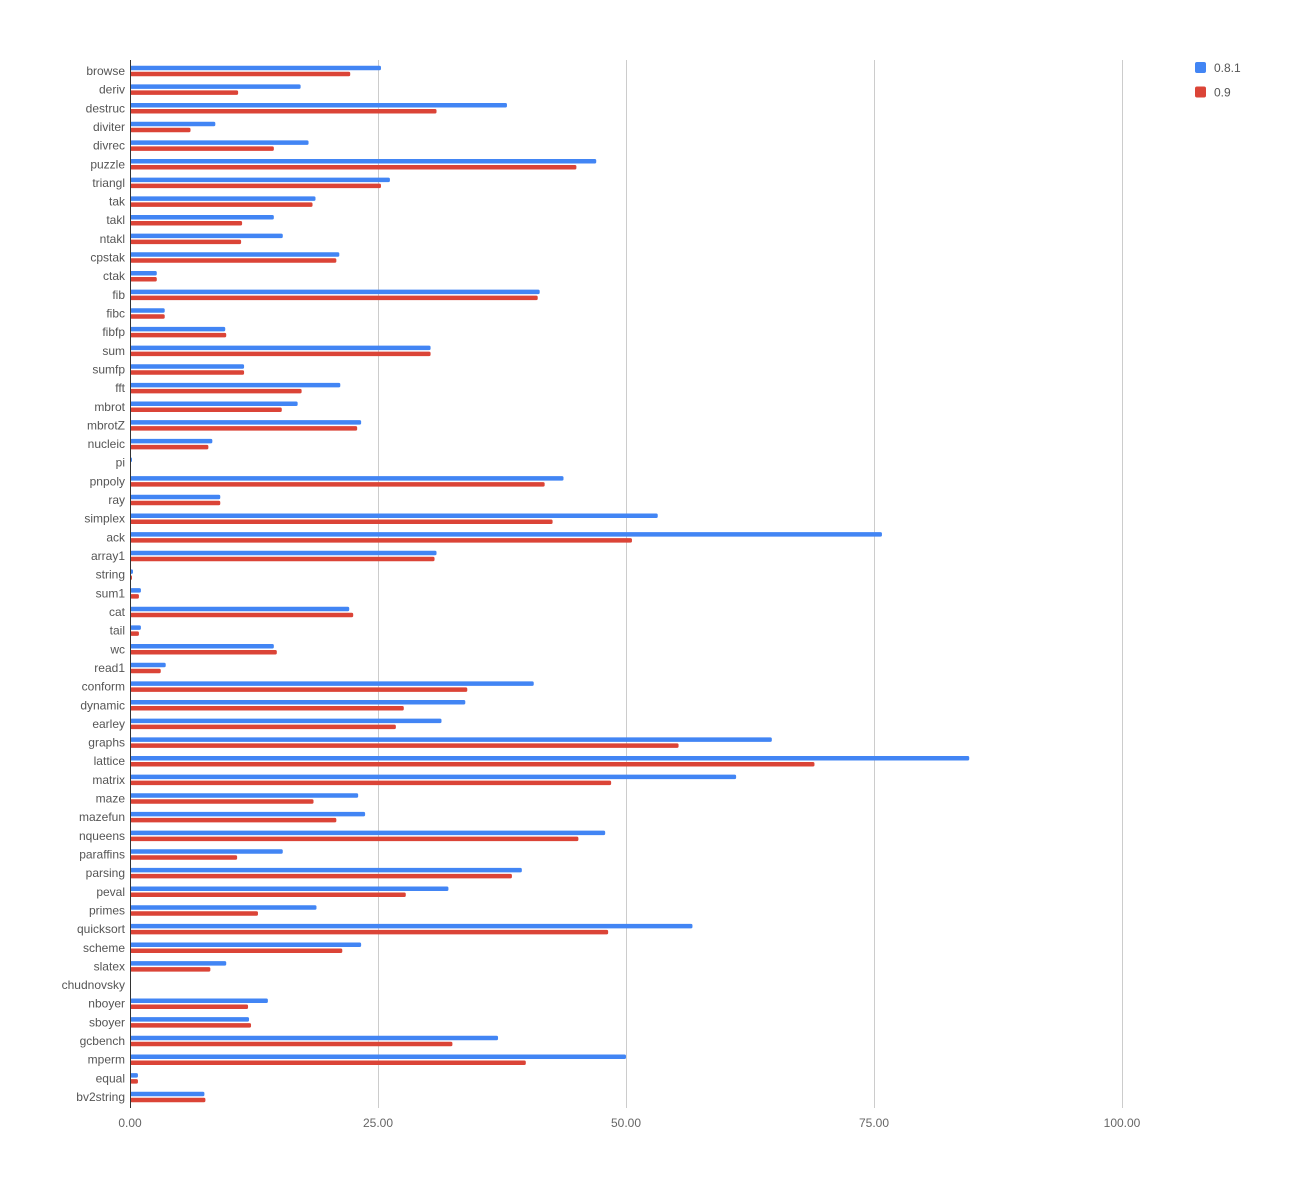 Image resolution: width=1301 pixels, height=1191 pixels. I want to click on bar-sumfp-0.9, so click(187, 372).